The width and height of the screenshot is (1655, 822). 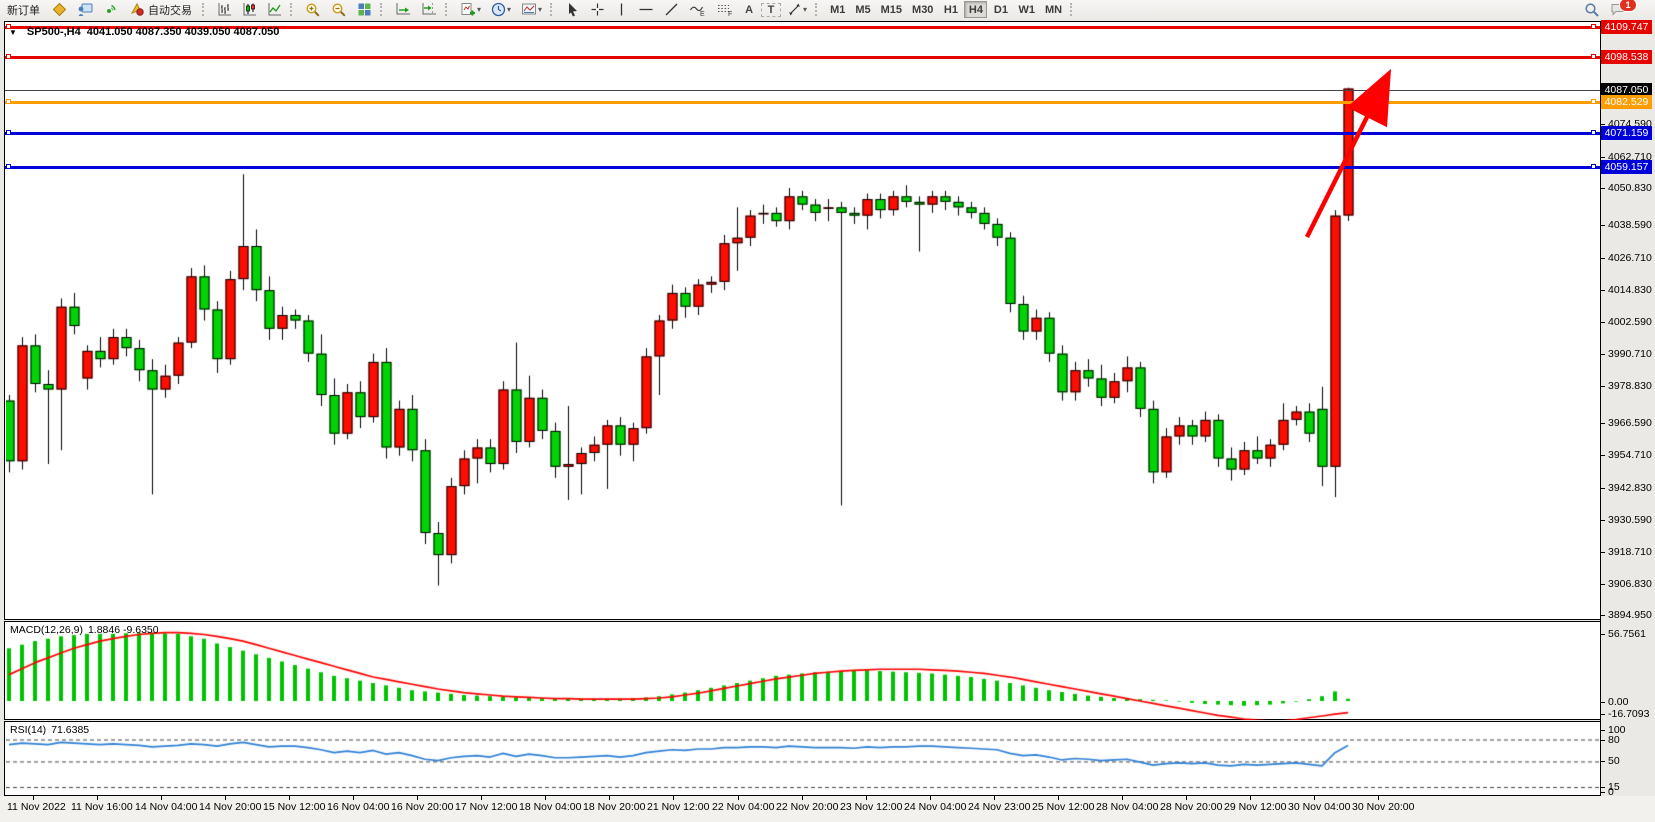 What do you see at coordinates (922, 9) in the screenshot?
I see `timeframe-button-m30: M30` at bounding box center [922, 9].